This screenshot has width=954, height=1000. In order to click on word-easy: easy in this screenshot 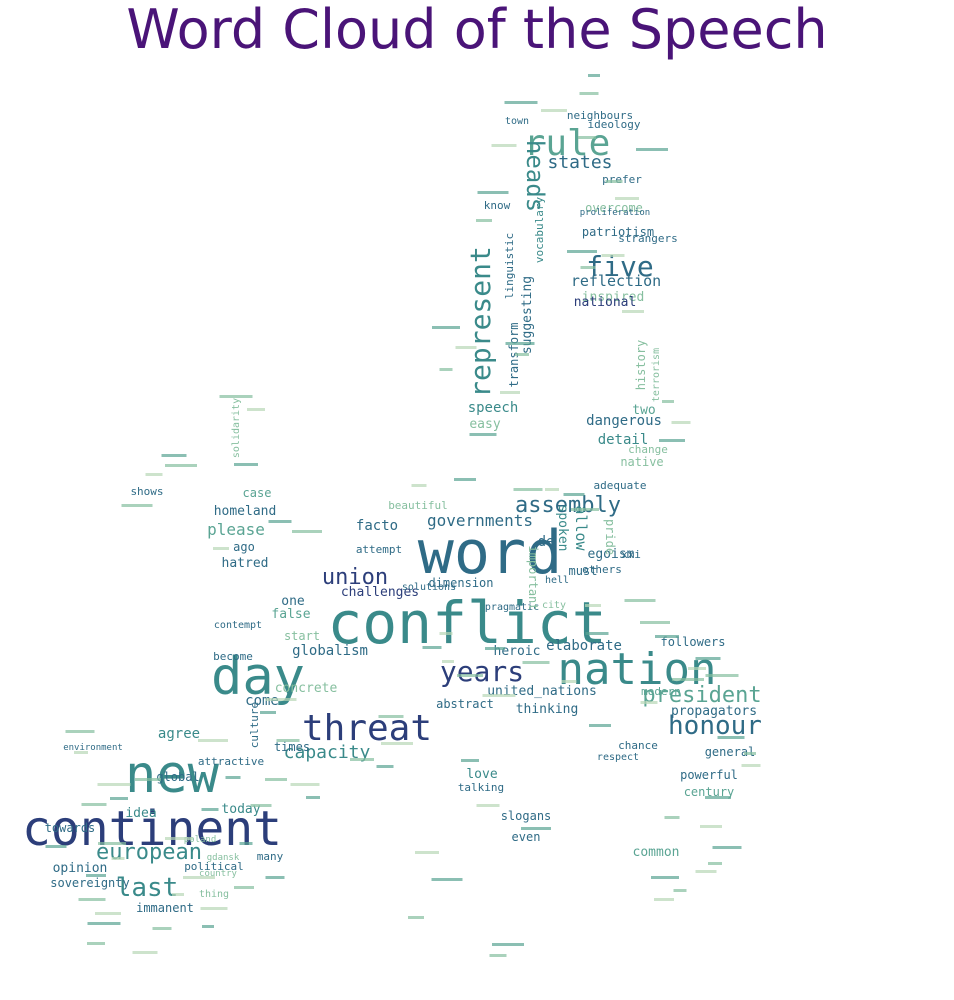, I will do `click(484, 424)`.